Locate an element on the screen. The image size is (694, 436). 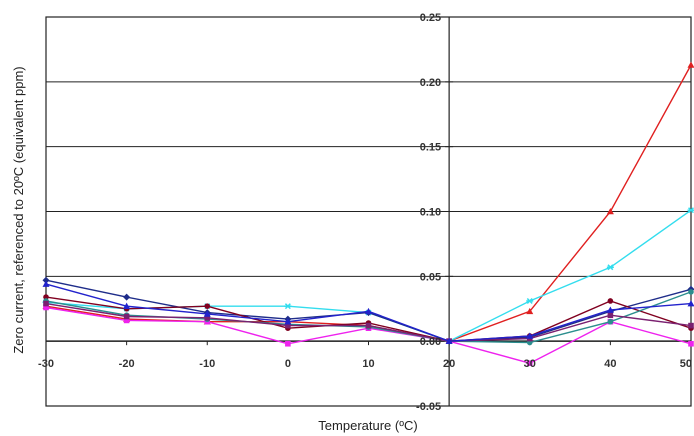
x-tick-label: 40 is located at coordinates (610, 364).